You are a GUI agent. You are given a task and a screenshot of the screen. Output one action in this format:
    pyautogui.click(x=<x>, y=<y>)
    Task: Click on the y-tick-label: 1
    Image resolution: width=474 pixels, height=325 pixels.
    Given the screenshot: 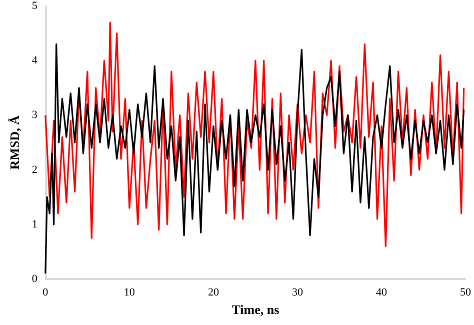 What is the action you would take?
    pyautogui.click(x=35, y=224)
    